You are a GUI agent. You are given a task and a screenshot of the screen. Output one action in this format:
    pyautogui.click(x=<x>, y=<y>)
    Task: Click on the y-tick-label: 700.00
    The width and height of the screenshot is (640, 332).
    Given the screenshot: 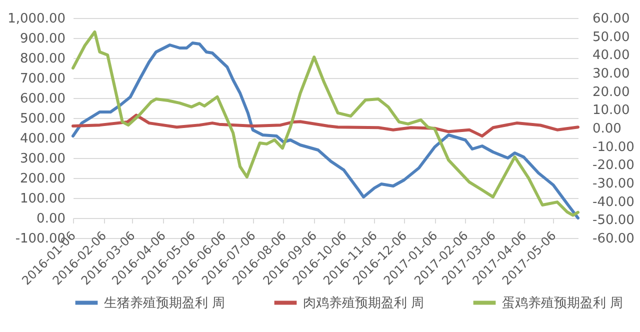 What is the action you would take?
    pyautogui.click(x=43, y=79)
    